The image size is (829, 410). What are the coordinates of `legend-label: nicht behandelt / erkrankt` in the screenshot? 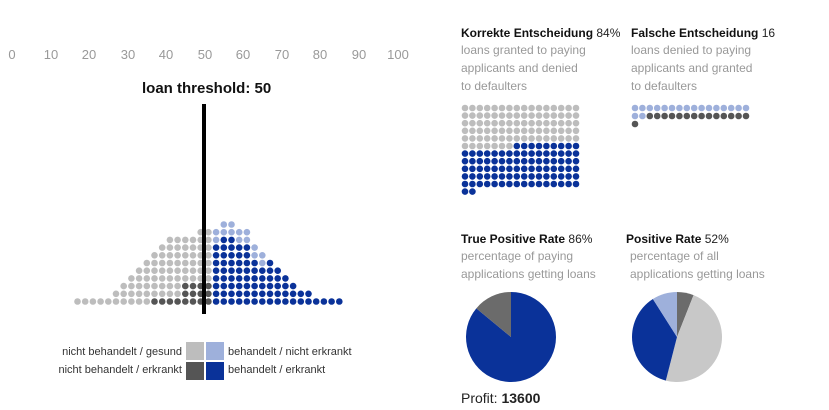 It's located at (120, 370).